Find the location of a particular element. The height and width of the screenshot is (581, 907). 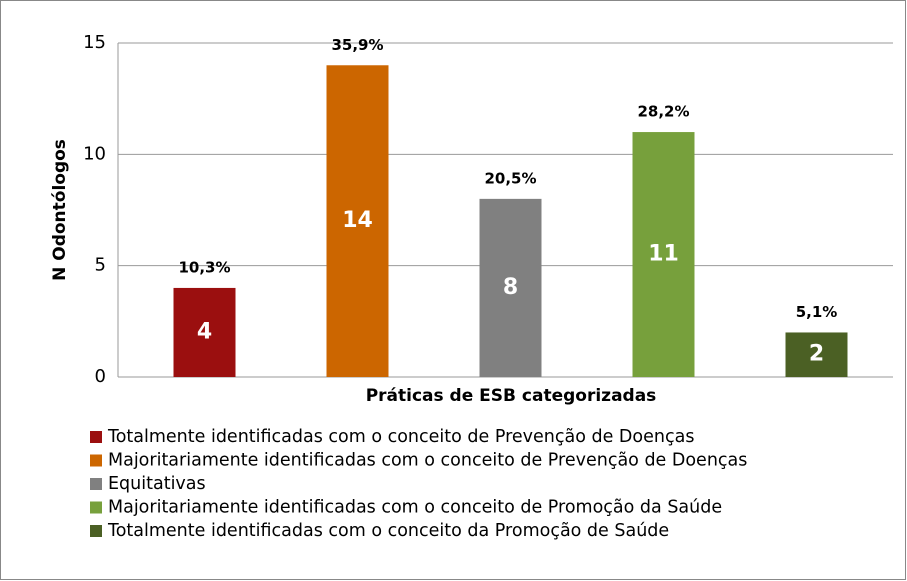

percent-label: 10,3% is located at coordinates (204, 267).